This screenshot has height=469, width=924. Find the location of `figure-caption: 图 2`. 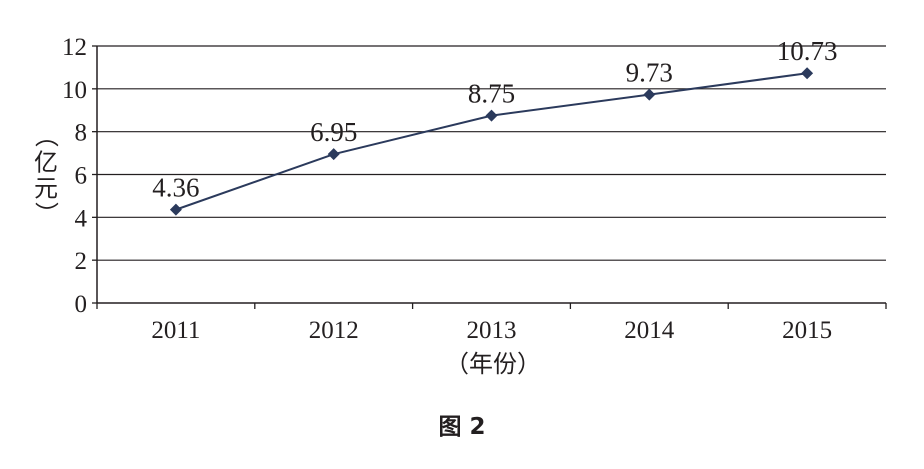

figure-caption: 图 2 is located at coordinates (462, 427).